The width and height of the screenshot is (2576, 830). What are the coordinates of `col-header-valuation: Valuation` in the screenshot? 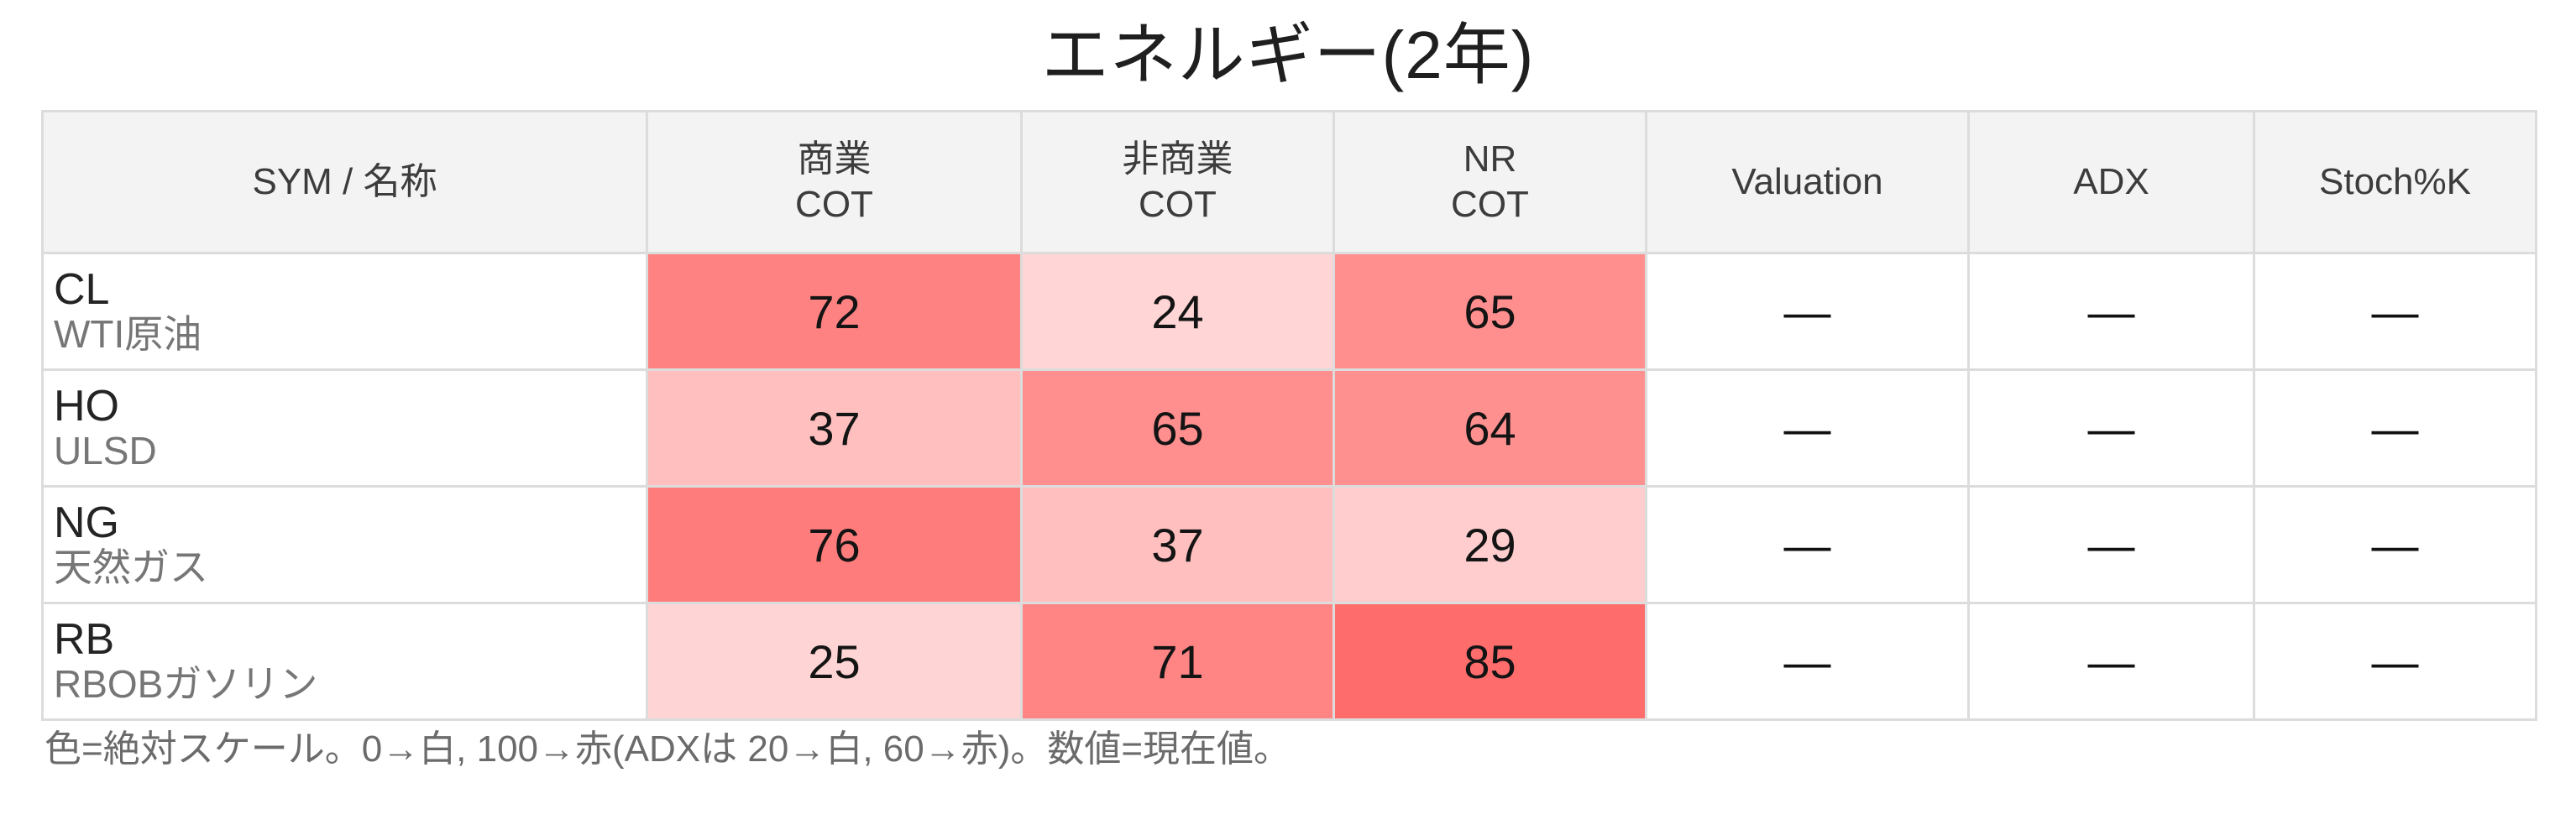 It's located at (1808, 182).